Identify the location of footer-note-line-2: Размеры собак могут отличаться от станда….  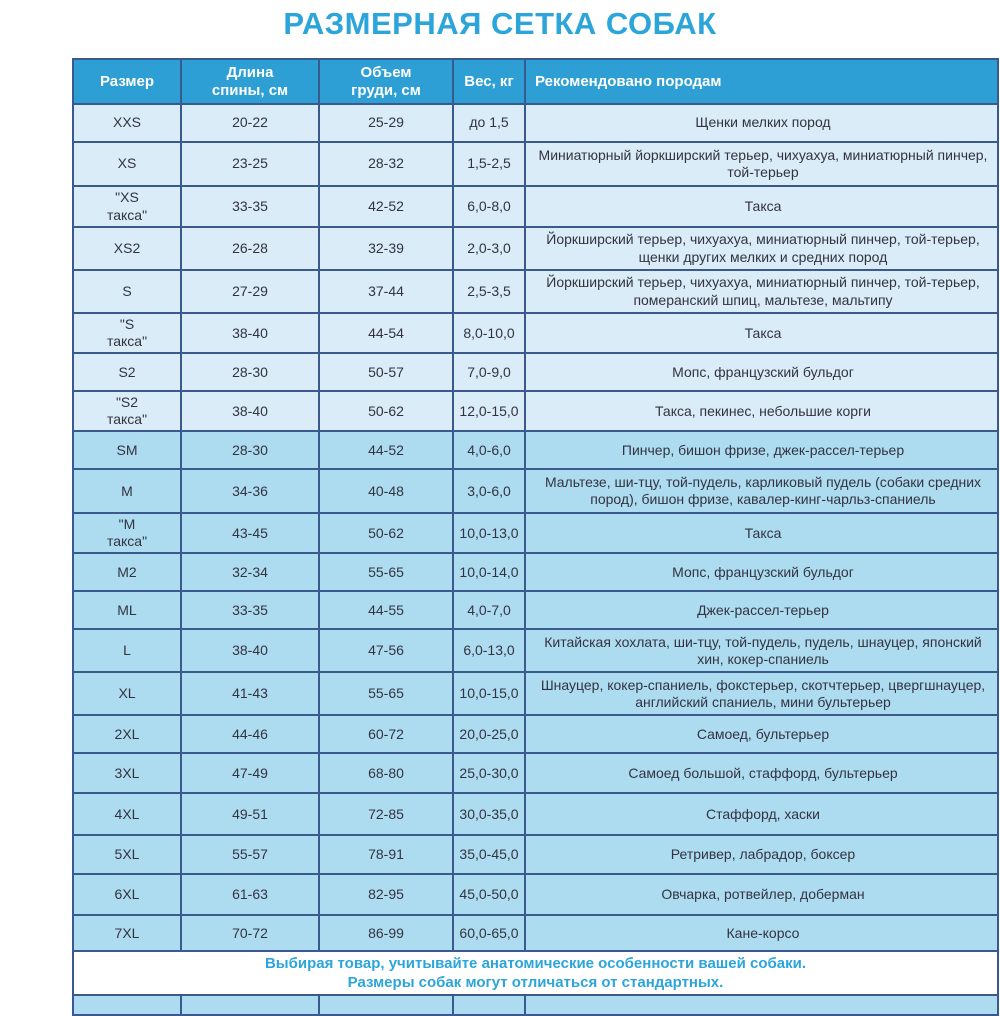
(535, 983).